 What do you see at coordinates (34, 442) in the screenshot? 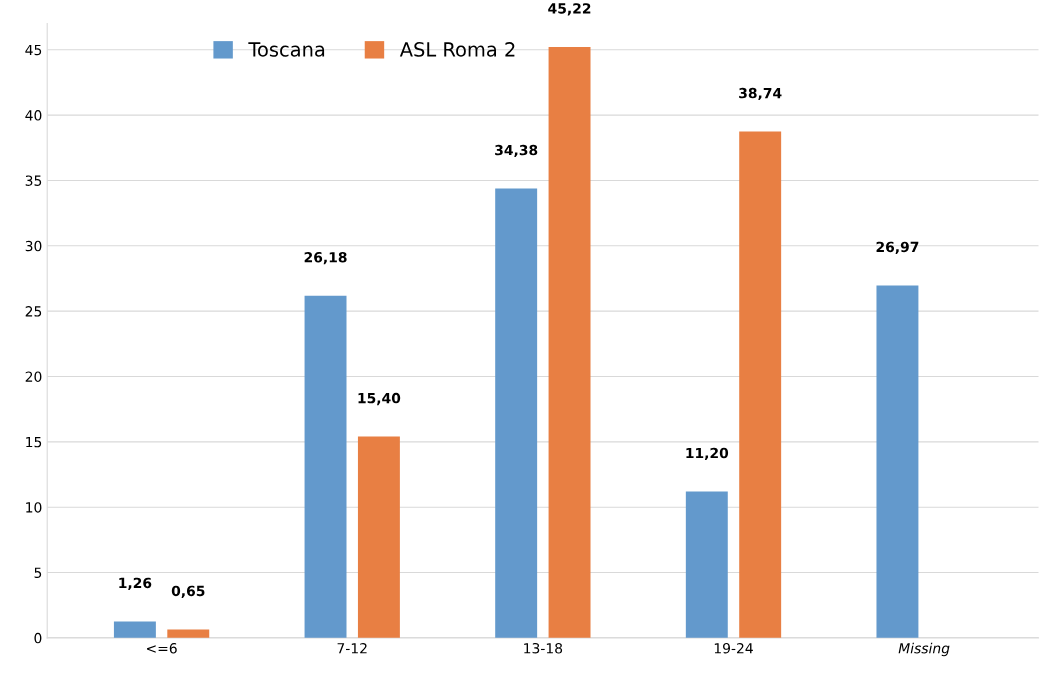
I see `y-tick-label: 15` at bounding box center [34, 442].